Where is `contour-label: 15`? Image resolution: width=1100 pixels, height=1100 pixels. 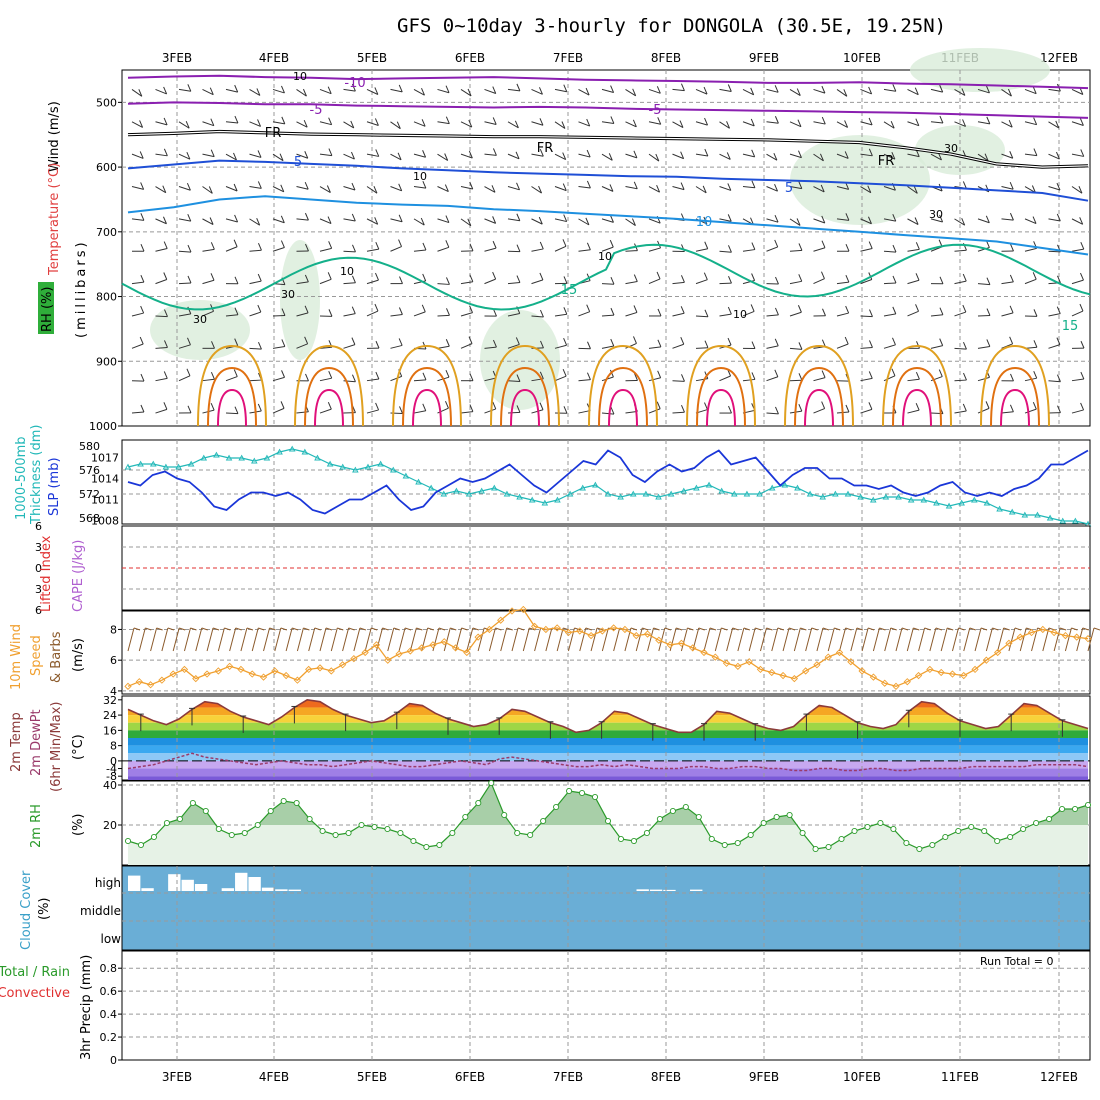
contour-label: 15 is located at coordinates (569, 290).